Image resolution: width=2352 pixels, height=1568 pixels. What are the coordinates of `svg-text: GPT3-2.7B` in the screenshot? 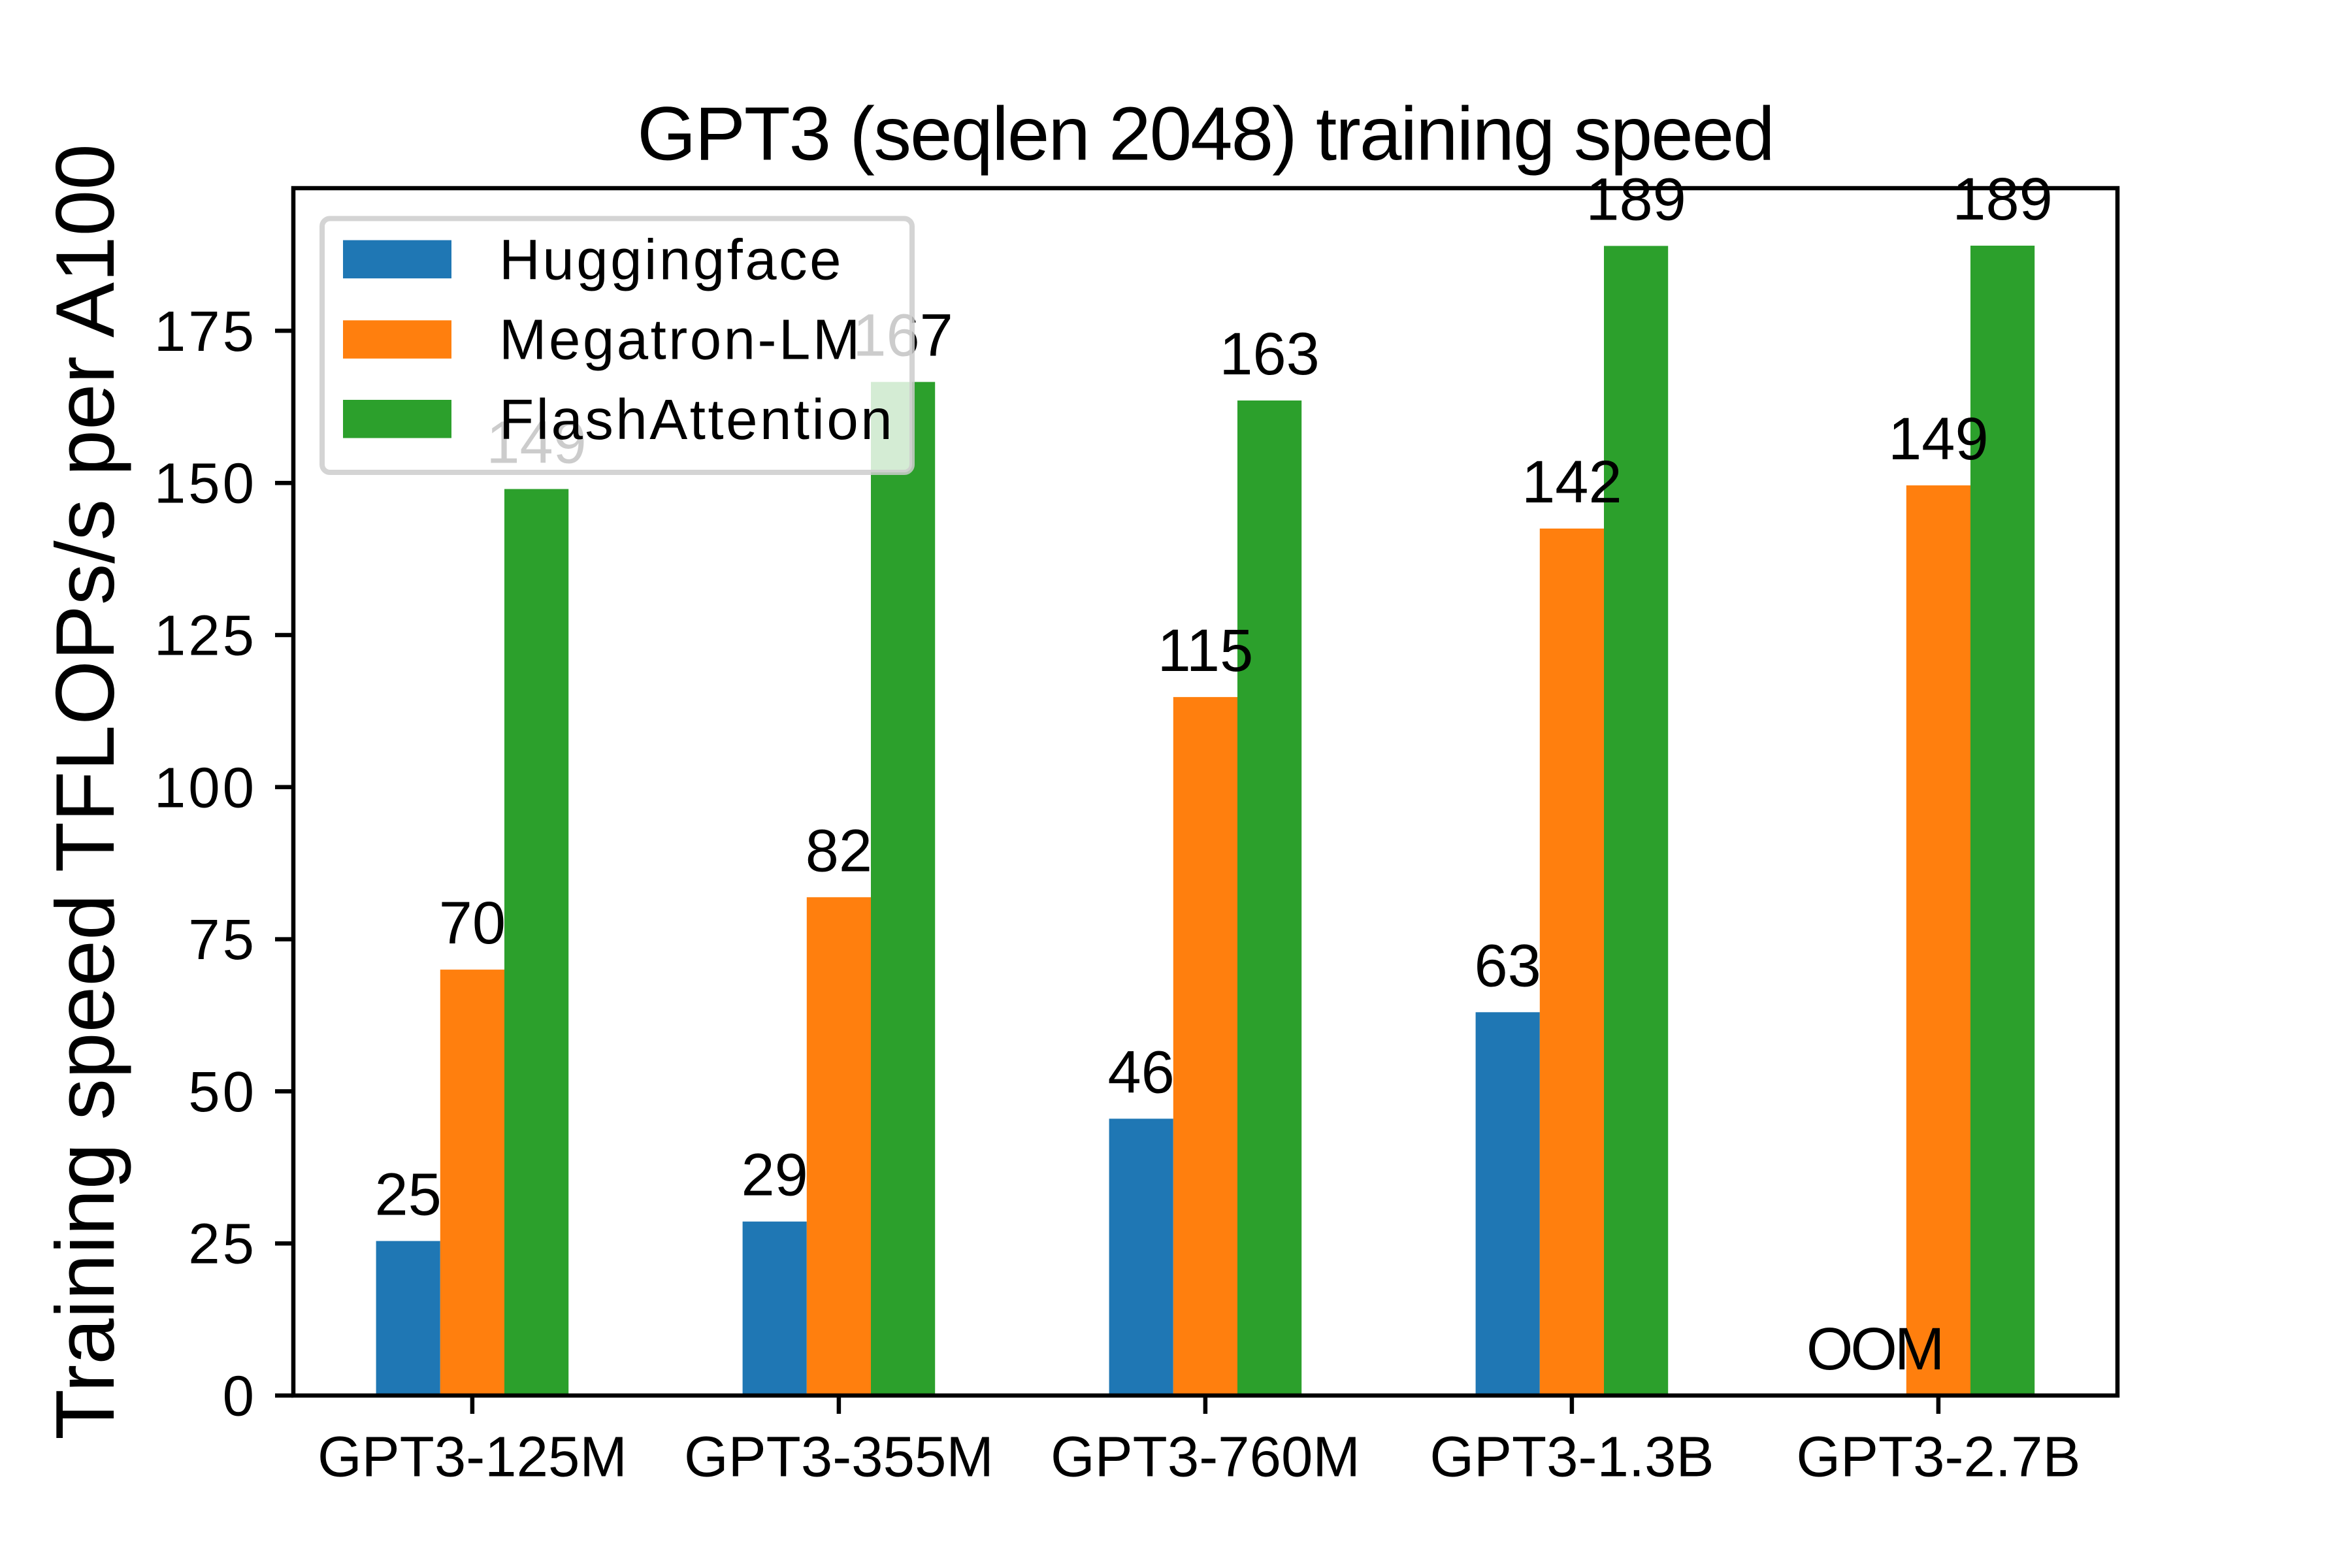 It's located at (1938, 1457).